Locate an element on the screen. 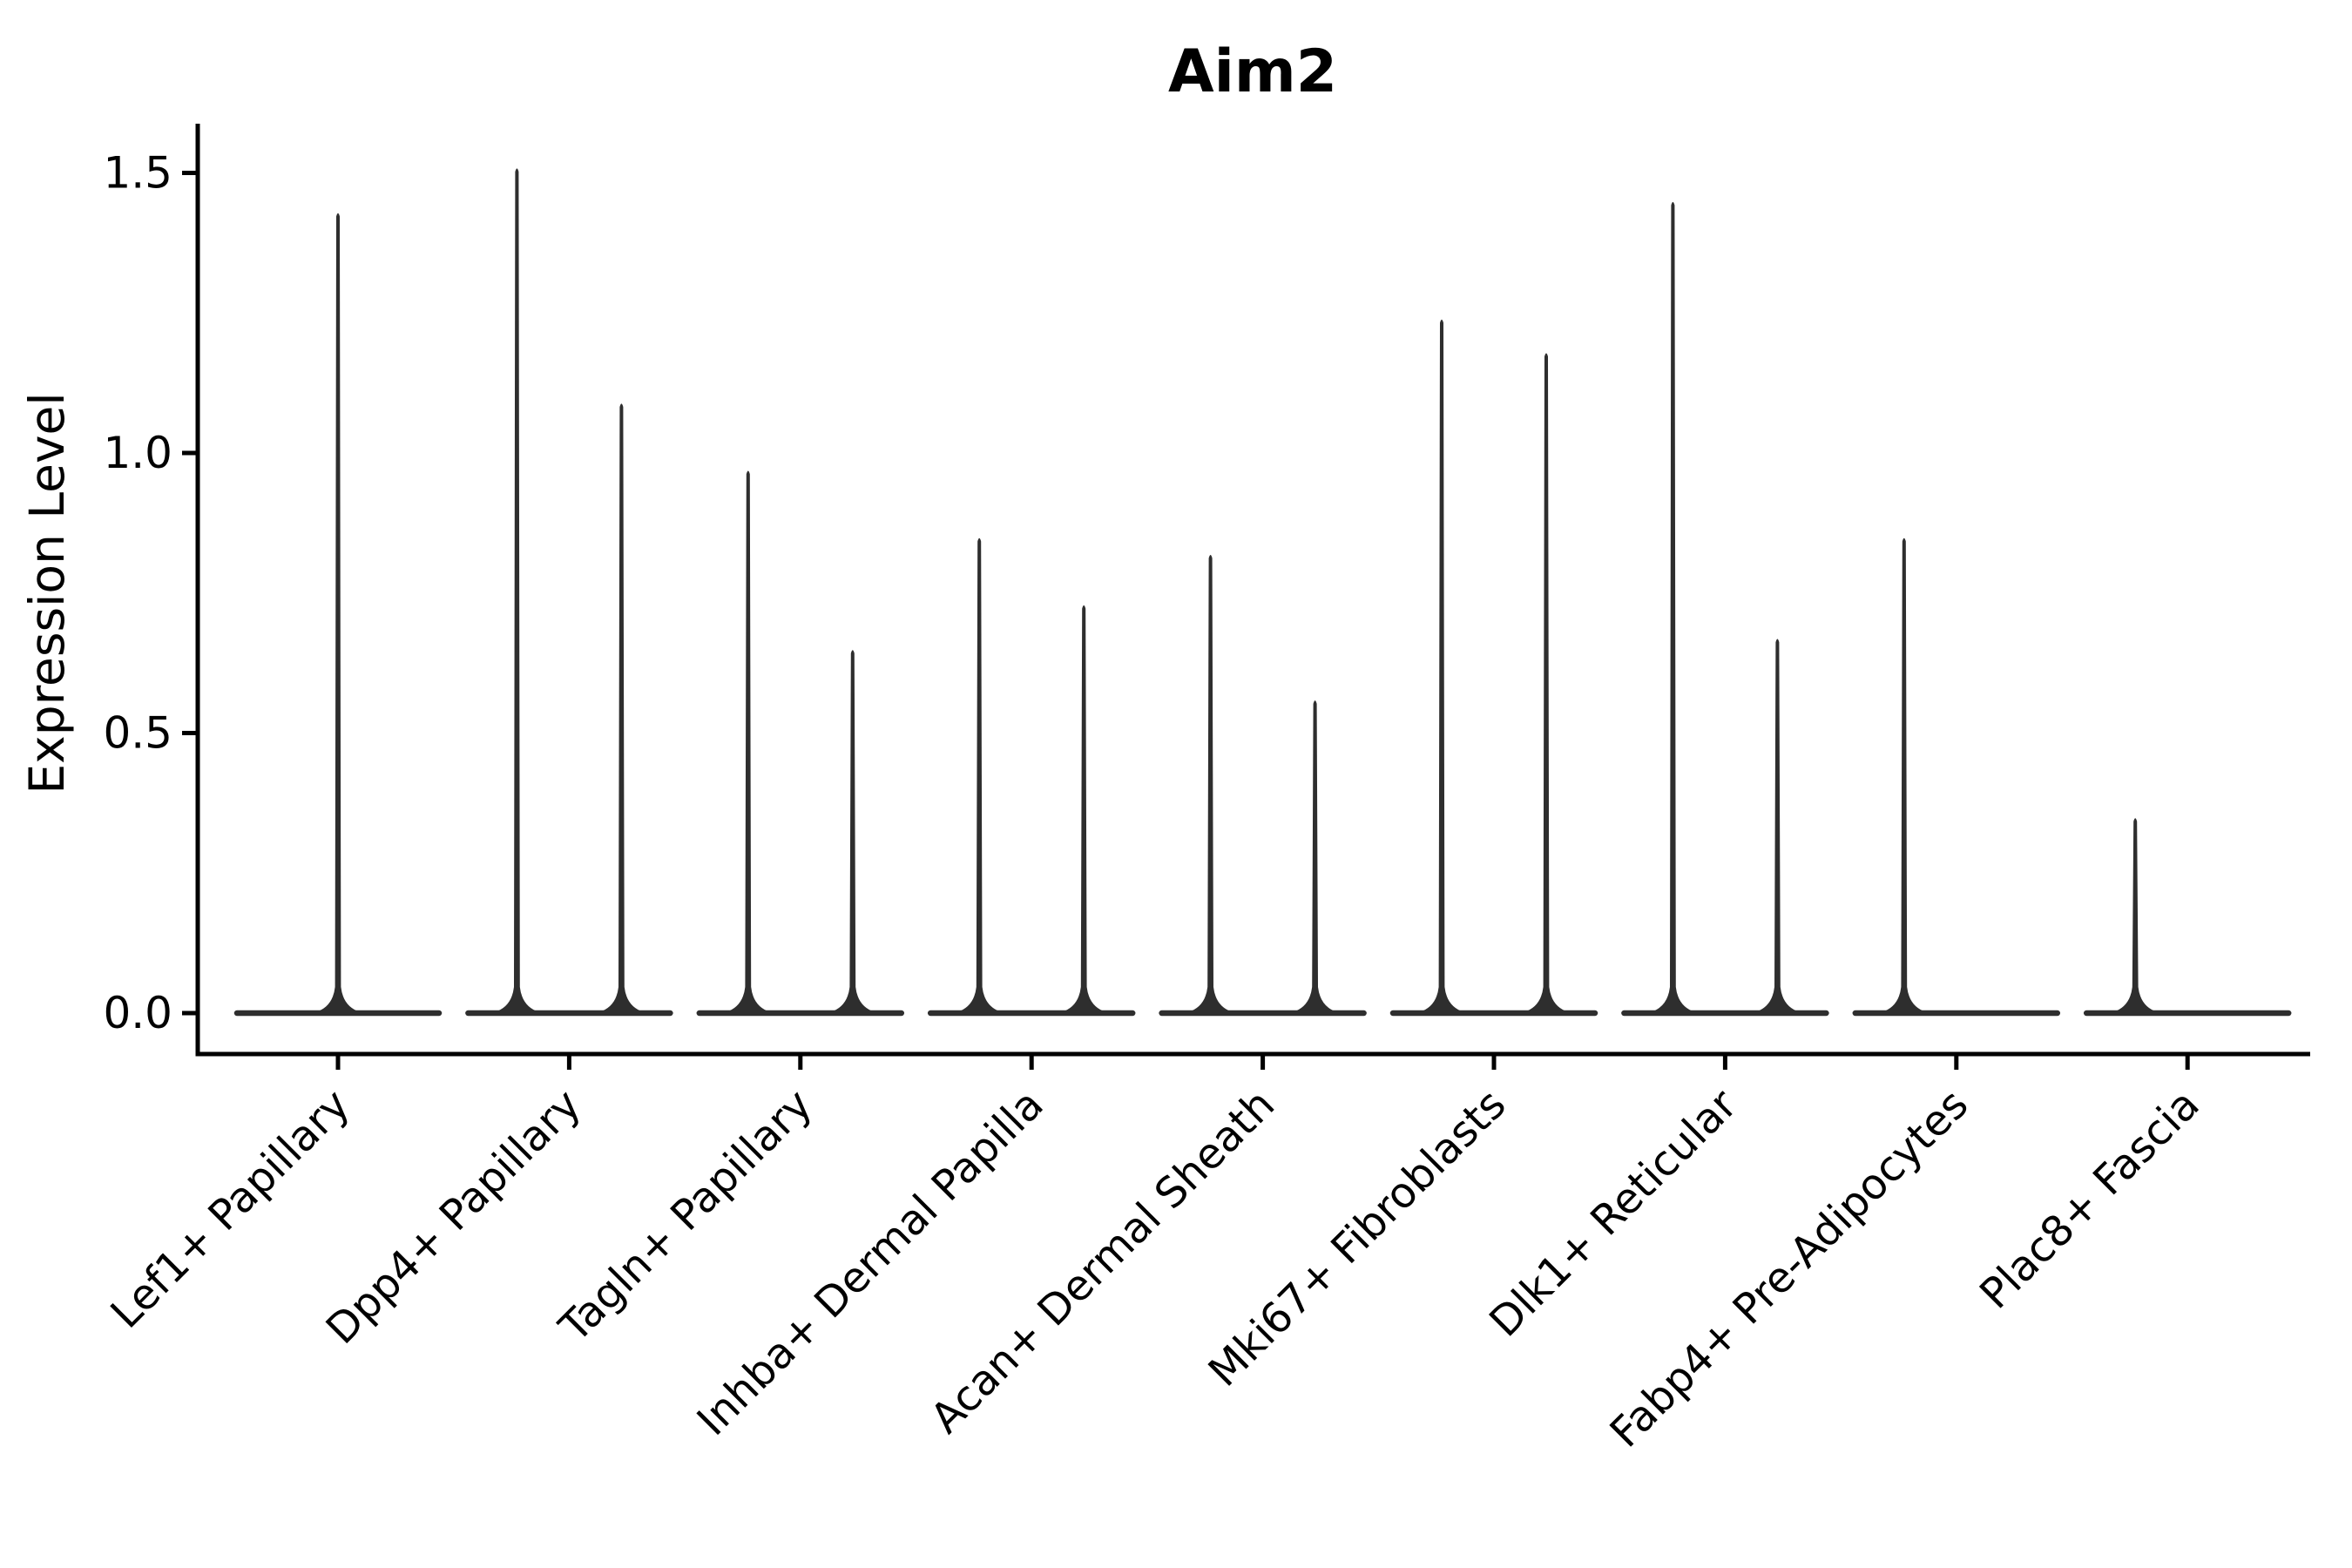 The image size is (2352, 1568). y-tick-label: 0.5 is located at coordinates (137, 733).